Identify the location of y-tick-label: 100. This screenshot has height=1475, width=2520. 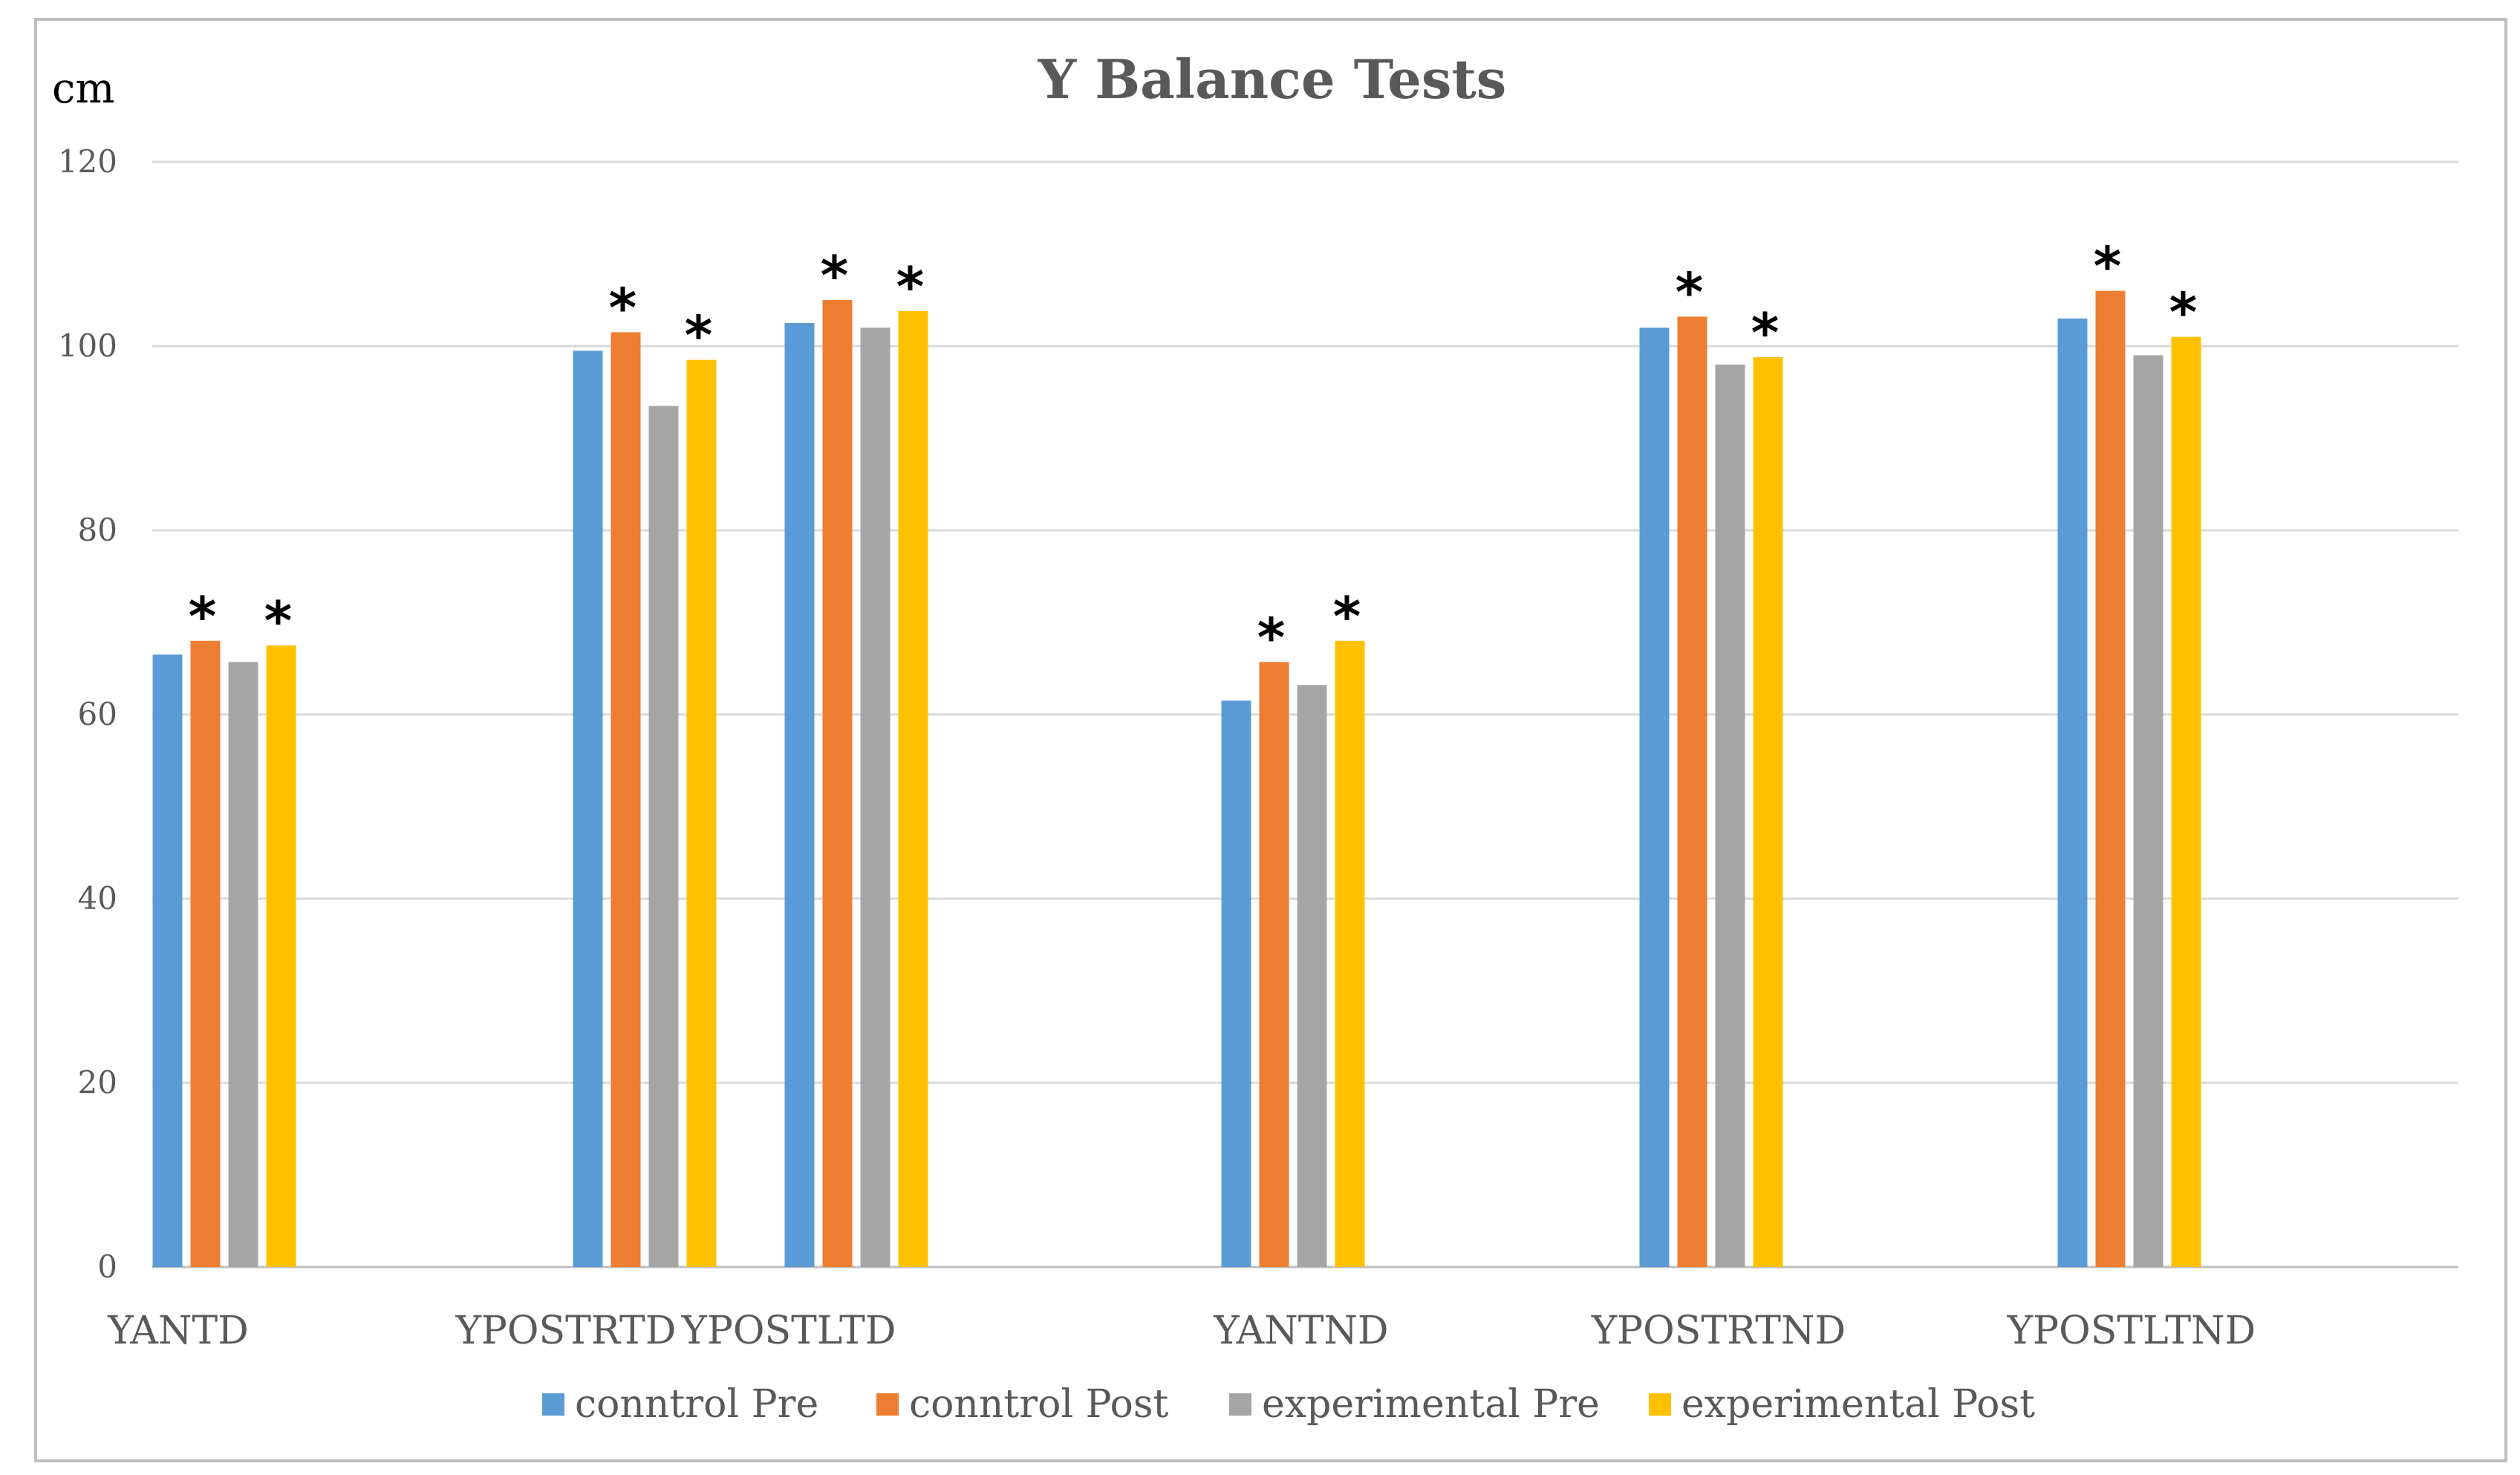
(88, 346).